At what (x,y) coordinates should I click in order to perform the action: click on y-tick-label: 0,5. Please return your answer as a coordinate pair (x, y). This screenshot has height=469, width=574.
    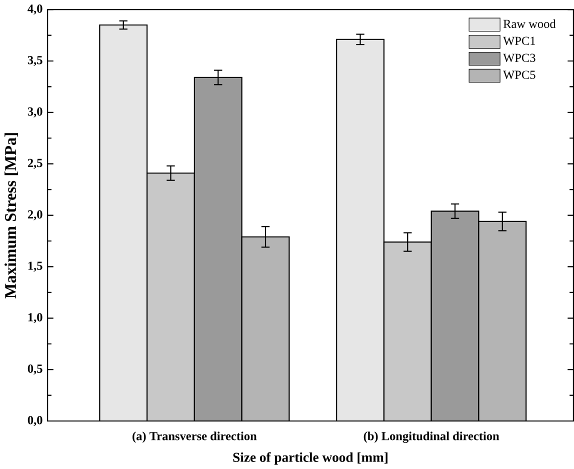
    Looking at the image, I should click on (35, 369).